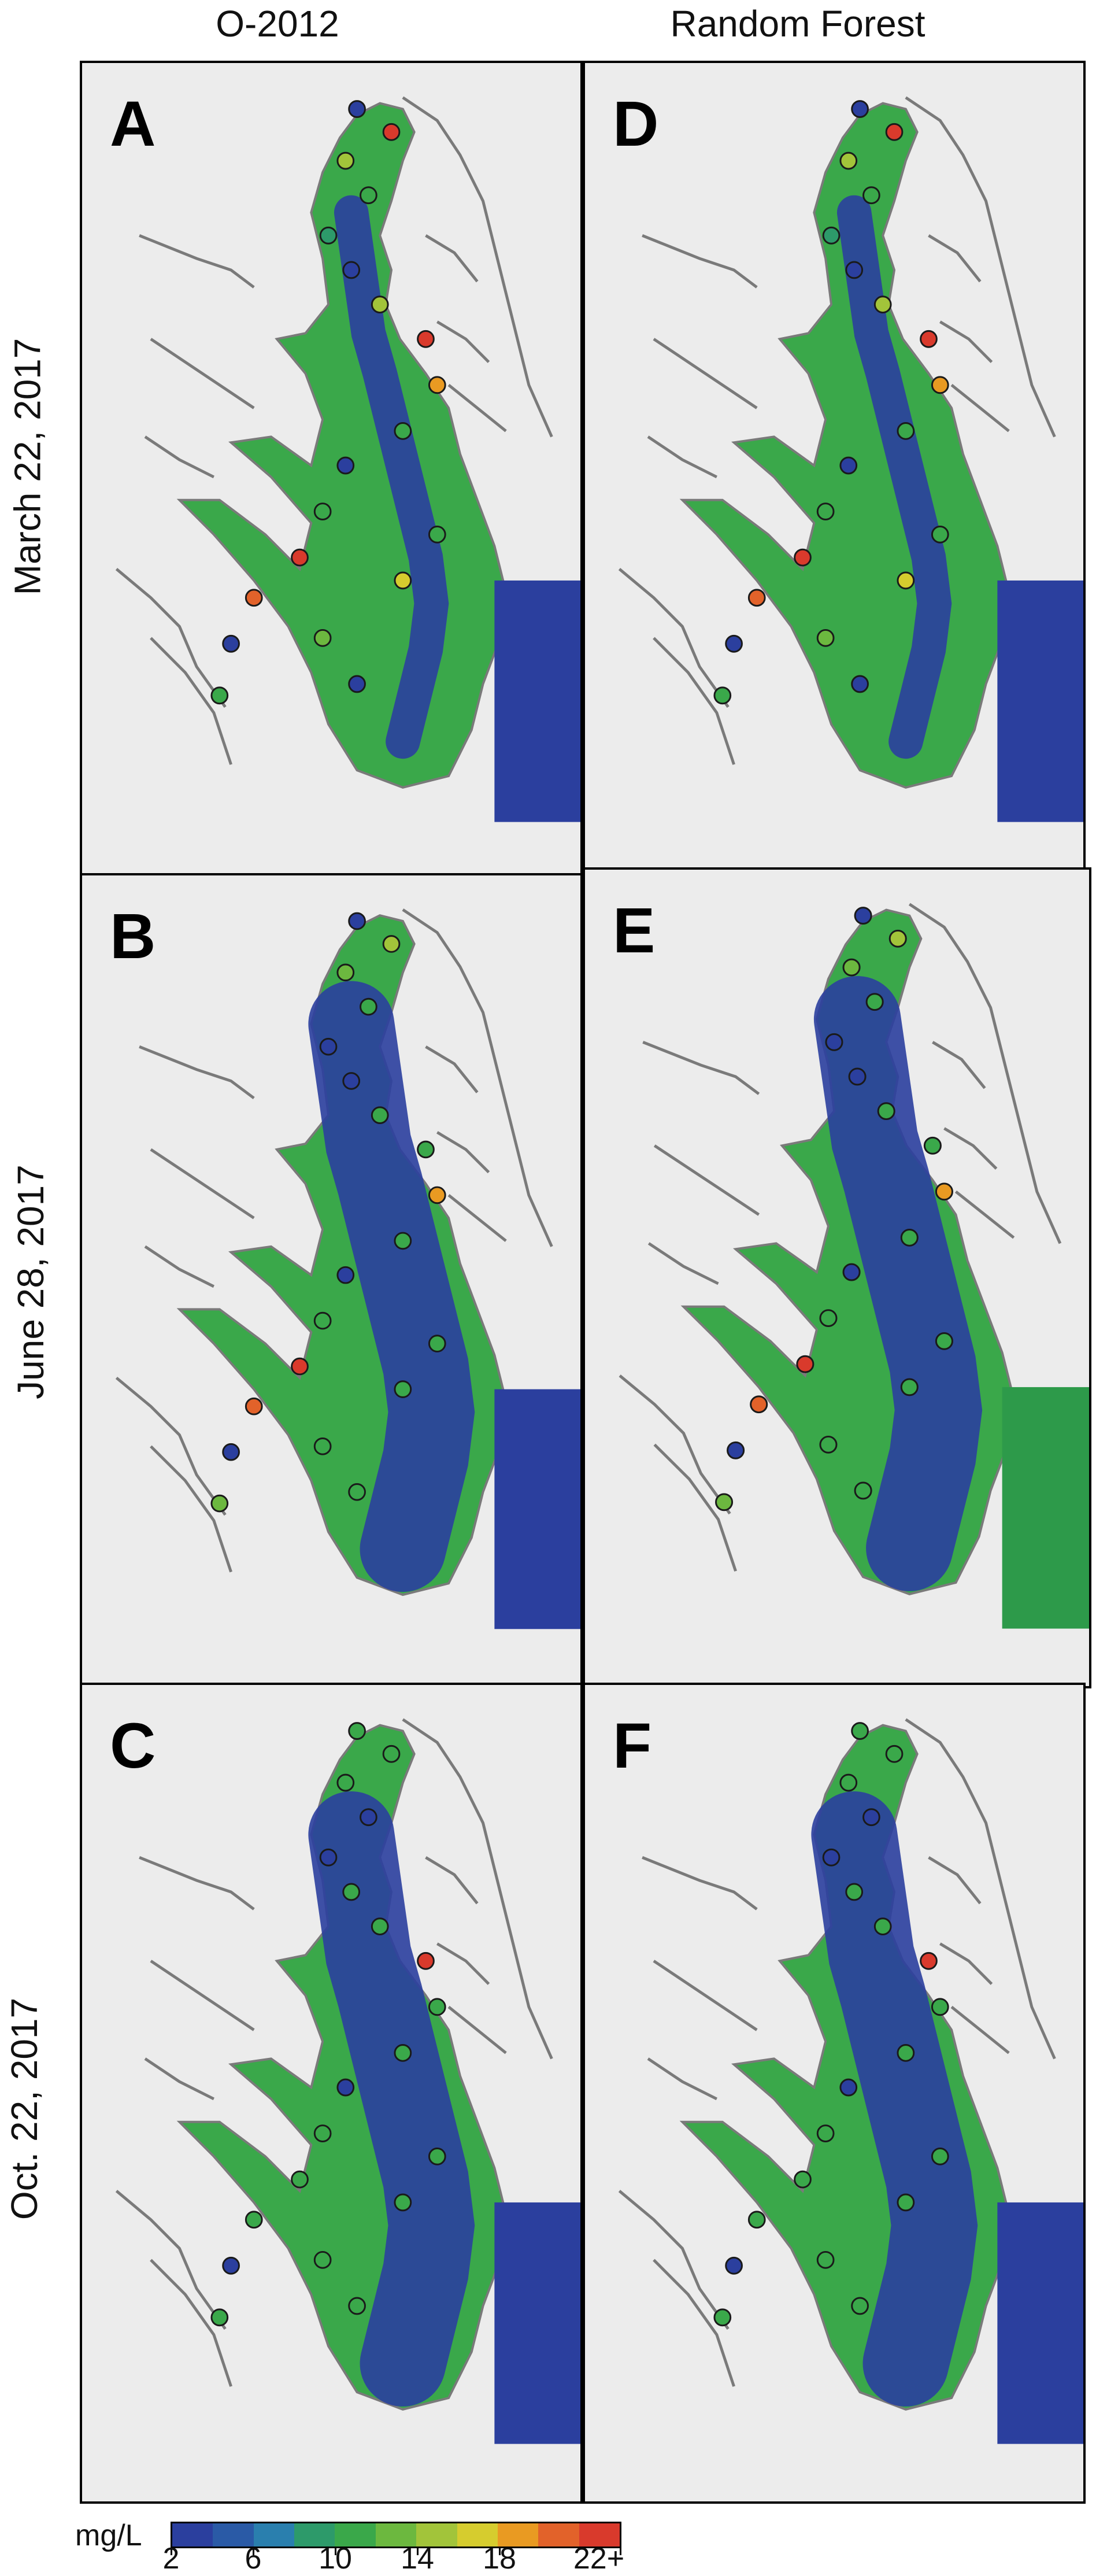 Image resolution: width=1107 pixels, height=2576 pixels. Describe the element at coordinates (335, 2558) in the screenshot. I see `legend-tick-label-10: 10` at that location.